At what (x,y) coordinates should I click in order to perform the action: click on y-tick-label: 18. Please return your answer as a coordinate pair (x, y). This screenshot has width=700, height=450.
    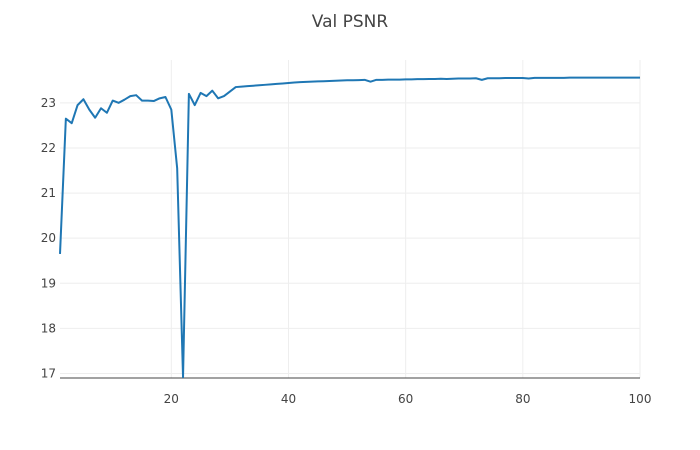
    Looking at the image, I should click on (48, 328).